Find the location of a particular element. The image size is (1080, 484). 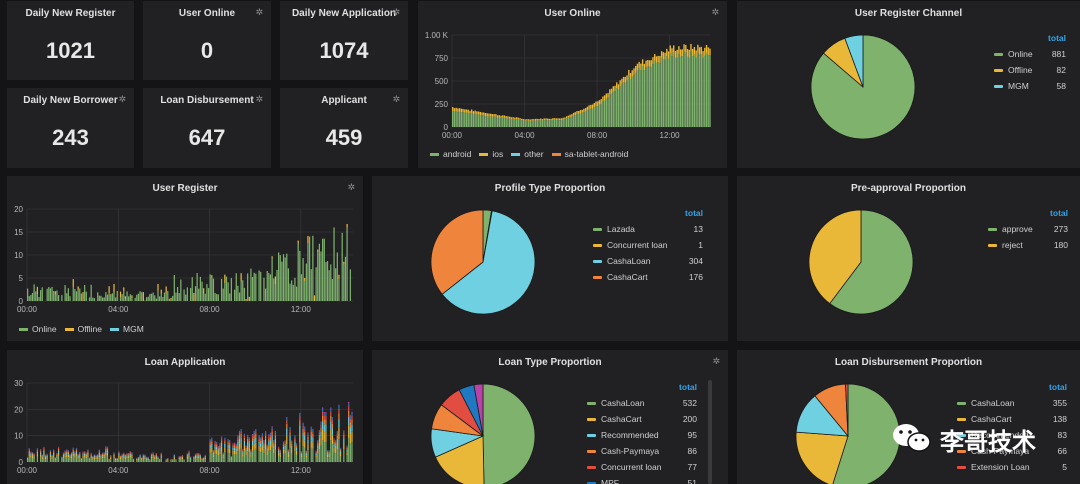

legend-item: MGM is located at coordinates (127, 329).